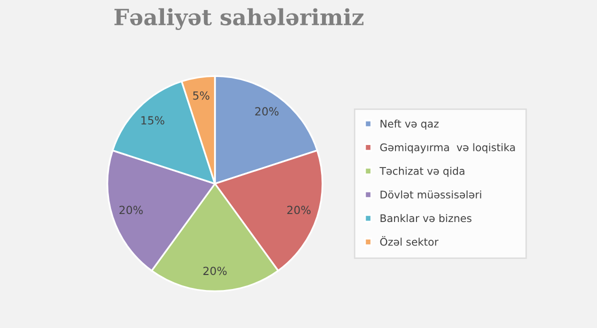 The width and height of the screenshot is (597, 328). Describe the element at coordinates (426, 218) in the screenshot. I see `legend-label: Banklar və biznes` at that location.